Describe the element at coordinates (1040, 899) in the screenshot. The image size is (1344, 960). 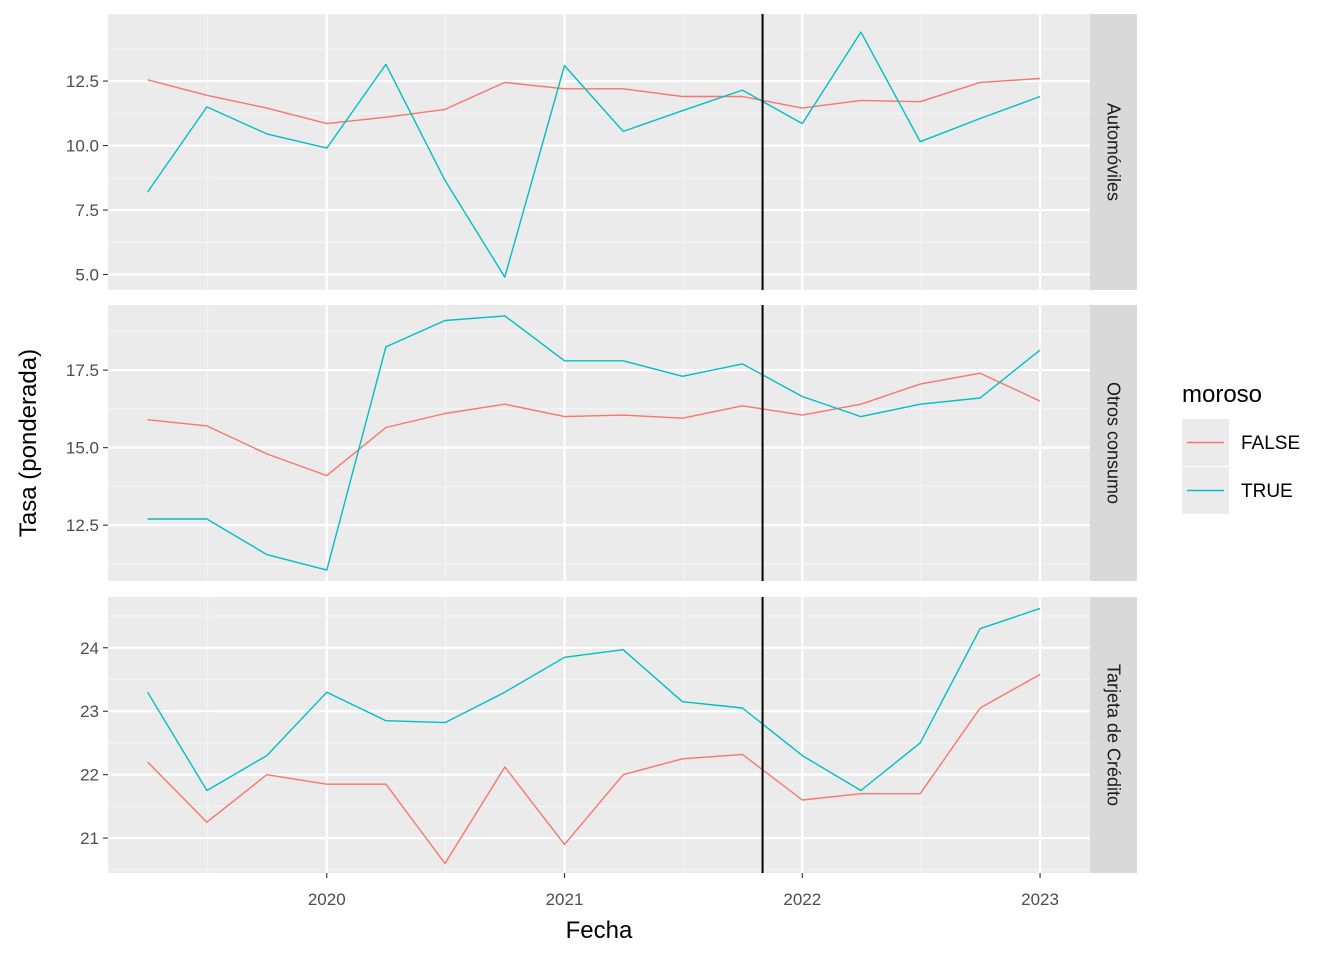
I see `x-tick-label: 2023` at that location.